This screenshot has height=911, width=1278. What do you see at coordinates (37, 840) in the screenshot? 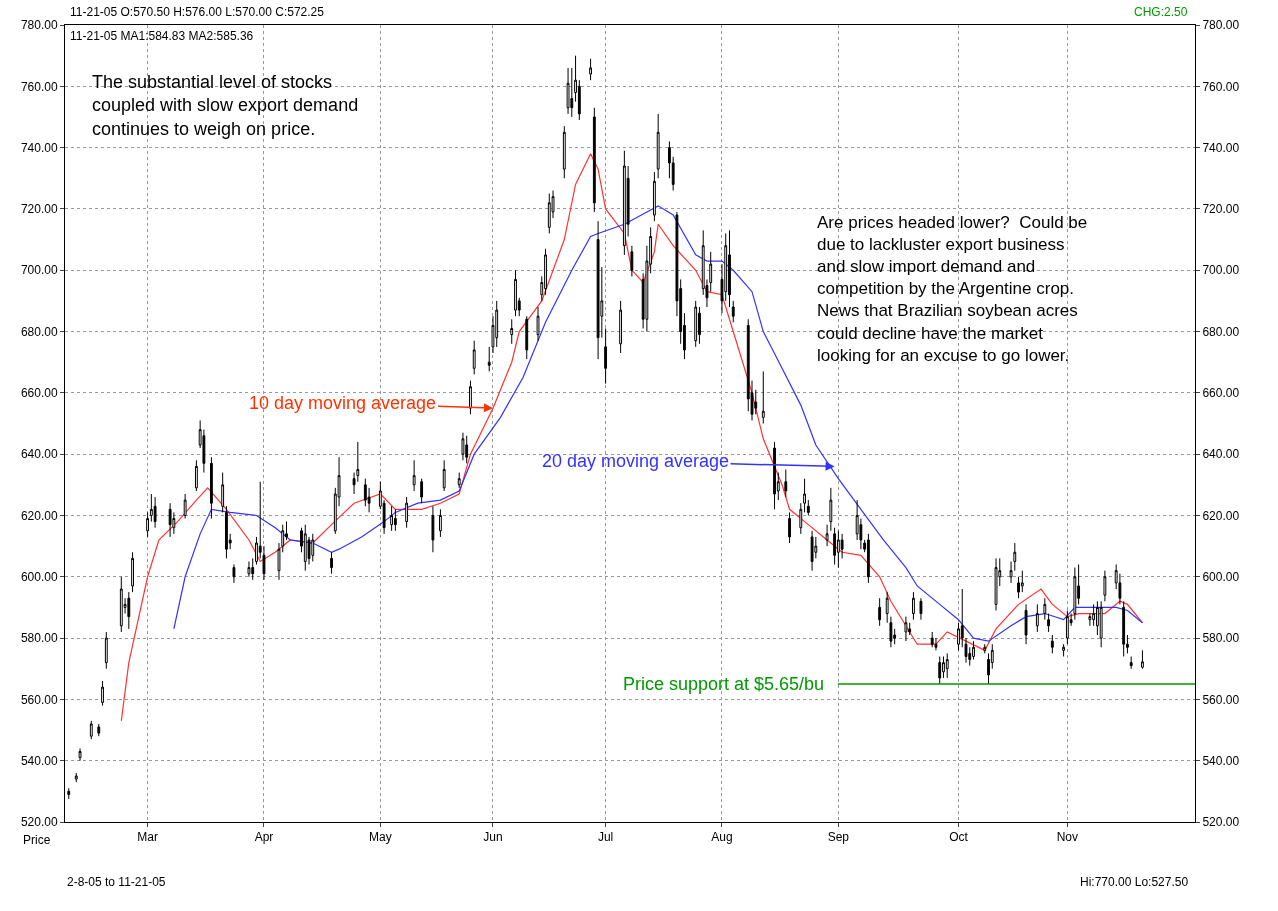
I see `text: Price` at bounding box center [37, 840].